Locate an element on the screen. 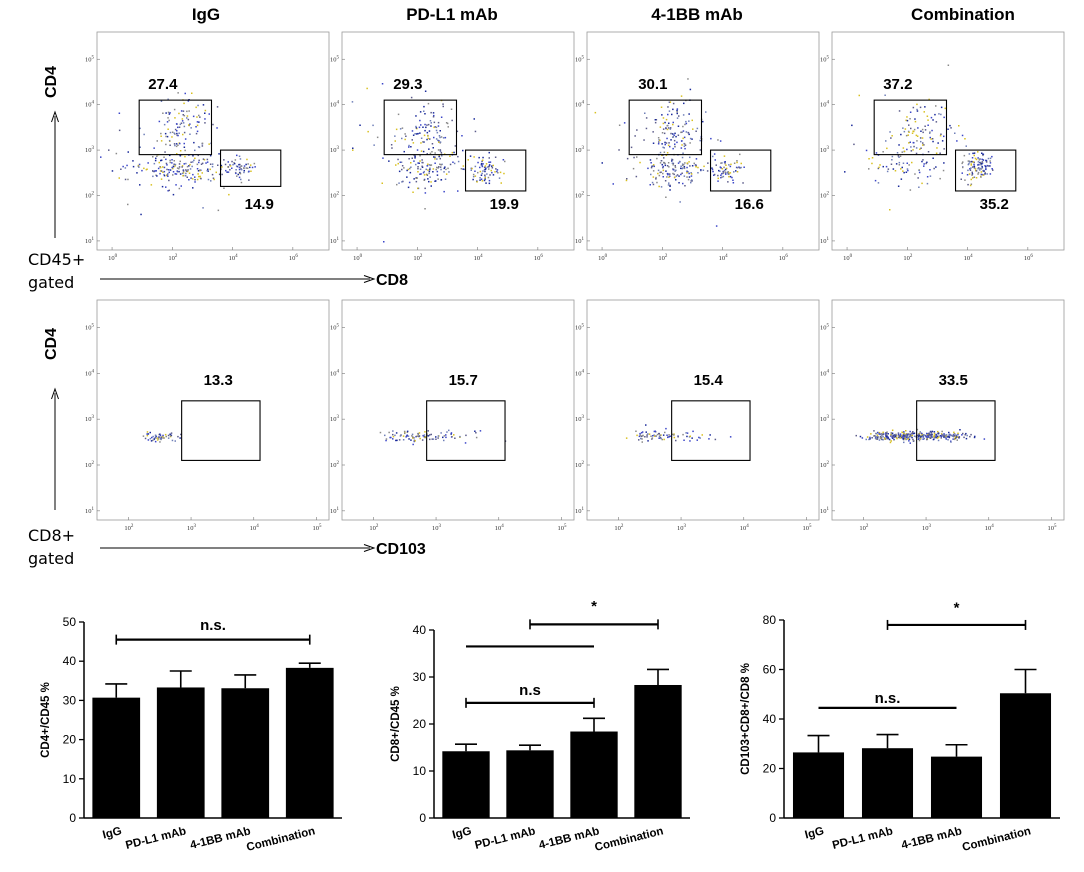 The image size is (1084, 872). flow-y-tick-label-r2-pd-l1-mab-2: 102 is located at coordinates (335, 465).